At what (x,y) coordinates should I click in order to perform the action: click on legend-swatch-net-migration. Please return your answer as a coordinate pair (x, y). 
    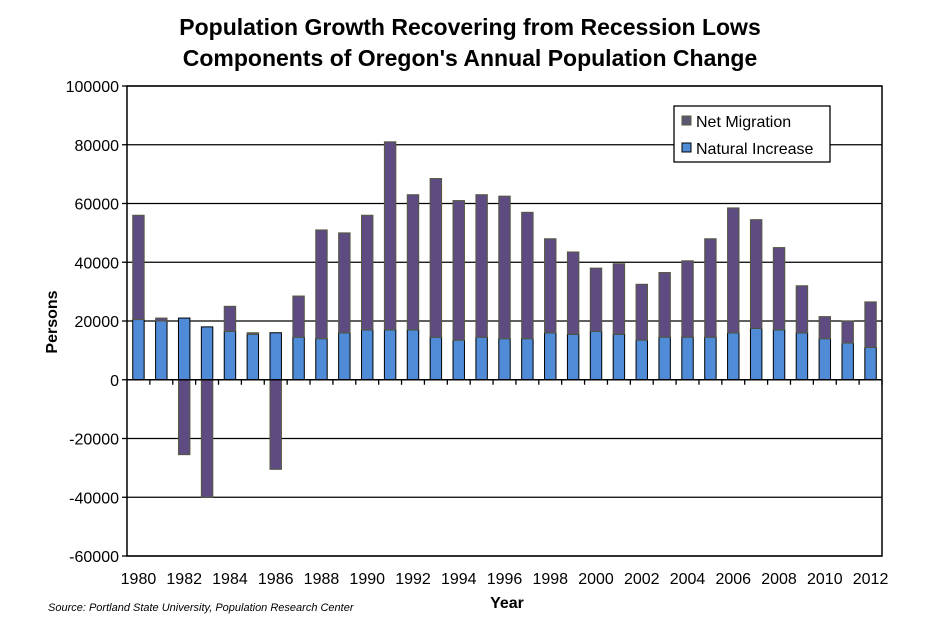
    Looking at the image, I should click on (686, 120).